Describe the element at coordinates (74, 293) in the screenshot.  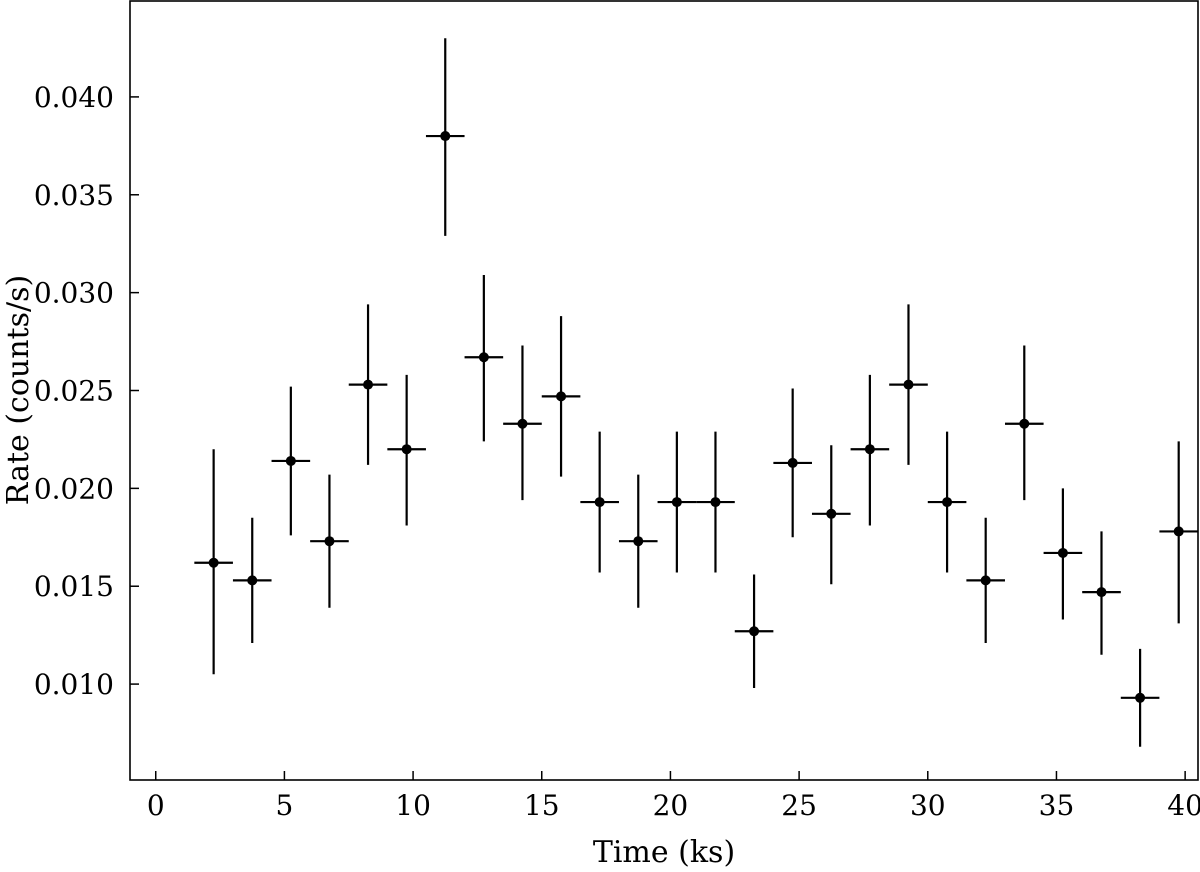
I see `y-tick-label: 0.030` at that location.